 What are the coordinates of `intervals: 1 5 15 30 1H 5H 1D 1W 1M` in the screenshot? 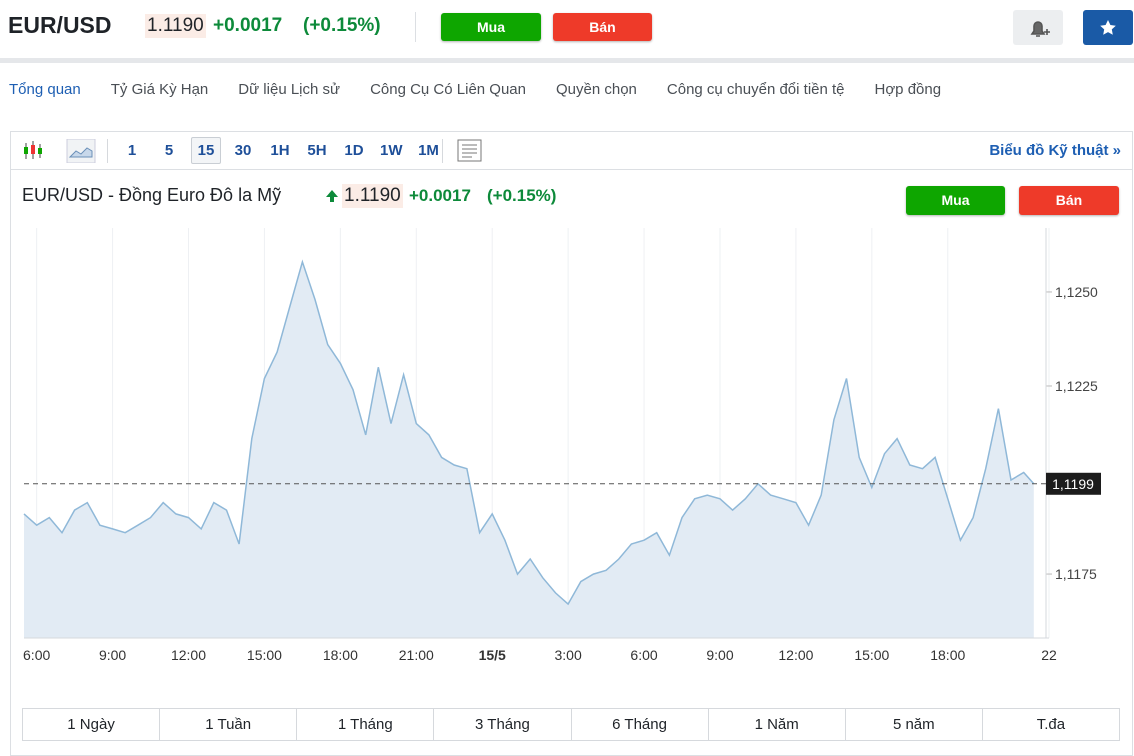 It's located at (280, 150).